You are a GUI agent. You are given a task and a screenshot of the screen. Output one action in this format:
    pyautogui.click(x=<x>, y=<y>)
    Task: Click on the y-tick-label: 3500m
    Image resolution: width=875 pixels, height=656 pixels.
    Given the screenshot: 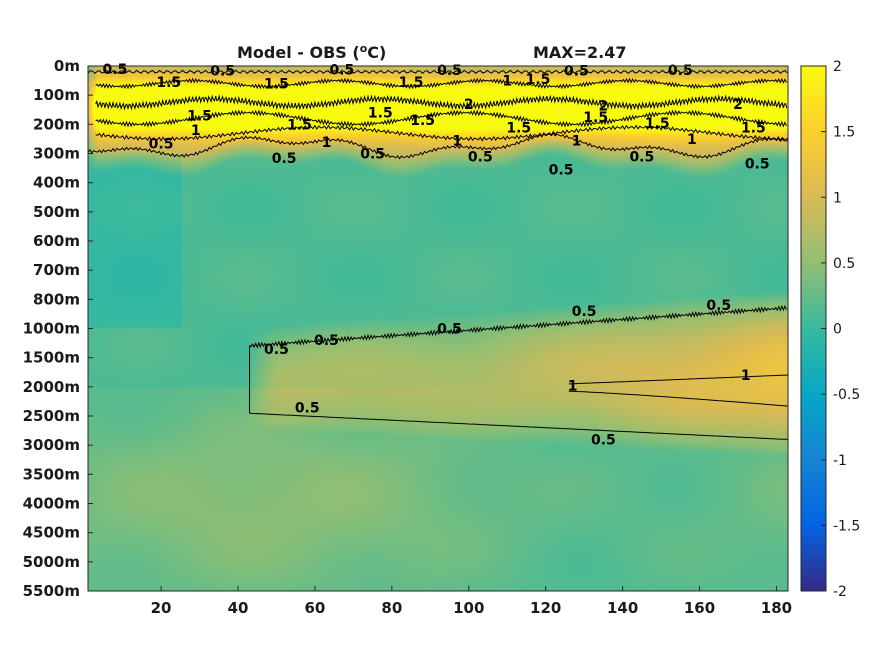 What is the action you would take?
    pyautogui.click(x=51, y=474)
    